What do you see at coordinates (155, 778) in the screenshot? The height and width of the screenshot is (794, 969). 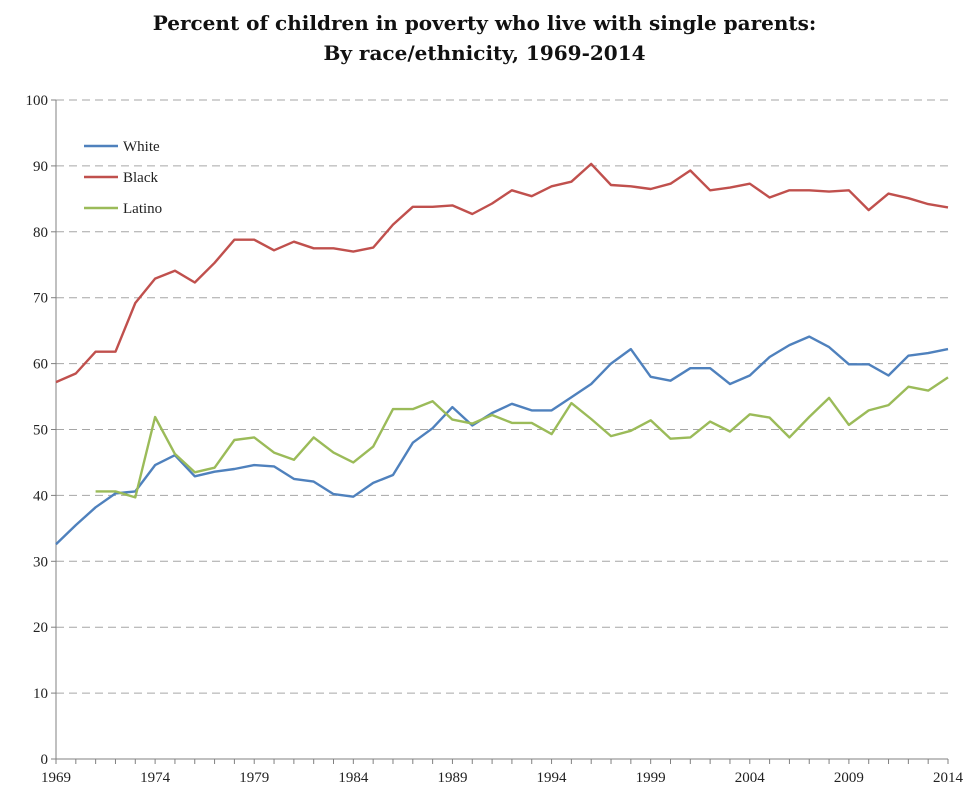 I see `x-tick-label: 1974` at bounding box center [155, 778].